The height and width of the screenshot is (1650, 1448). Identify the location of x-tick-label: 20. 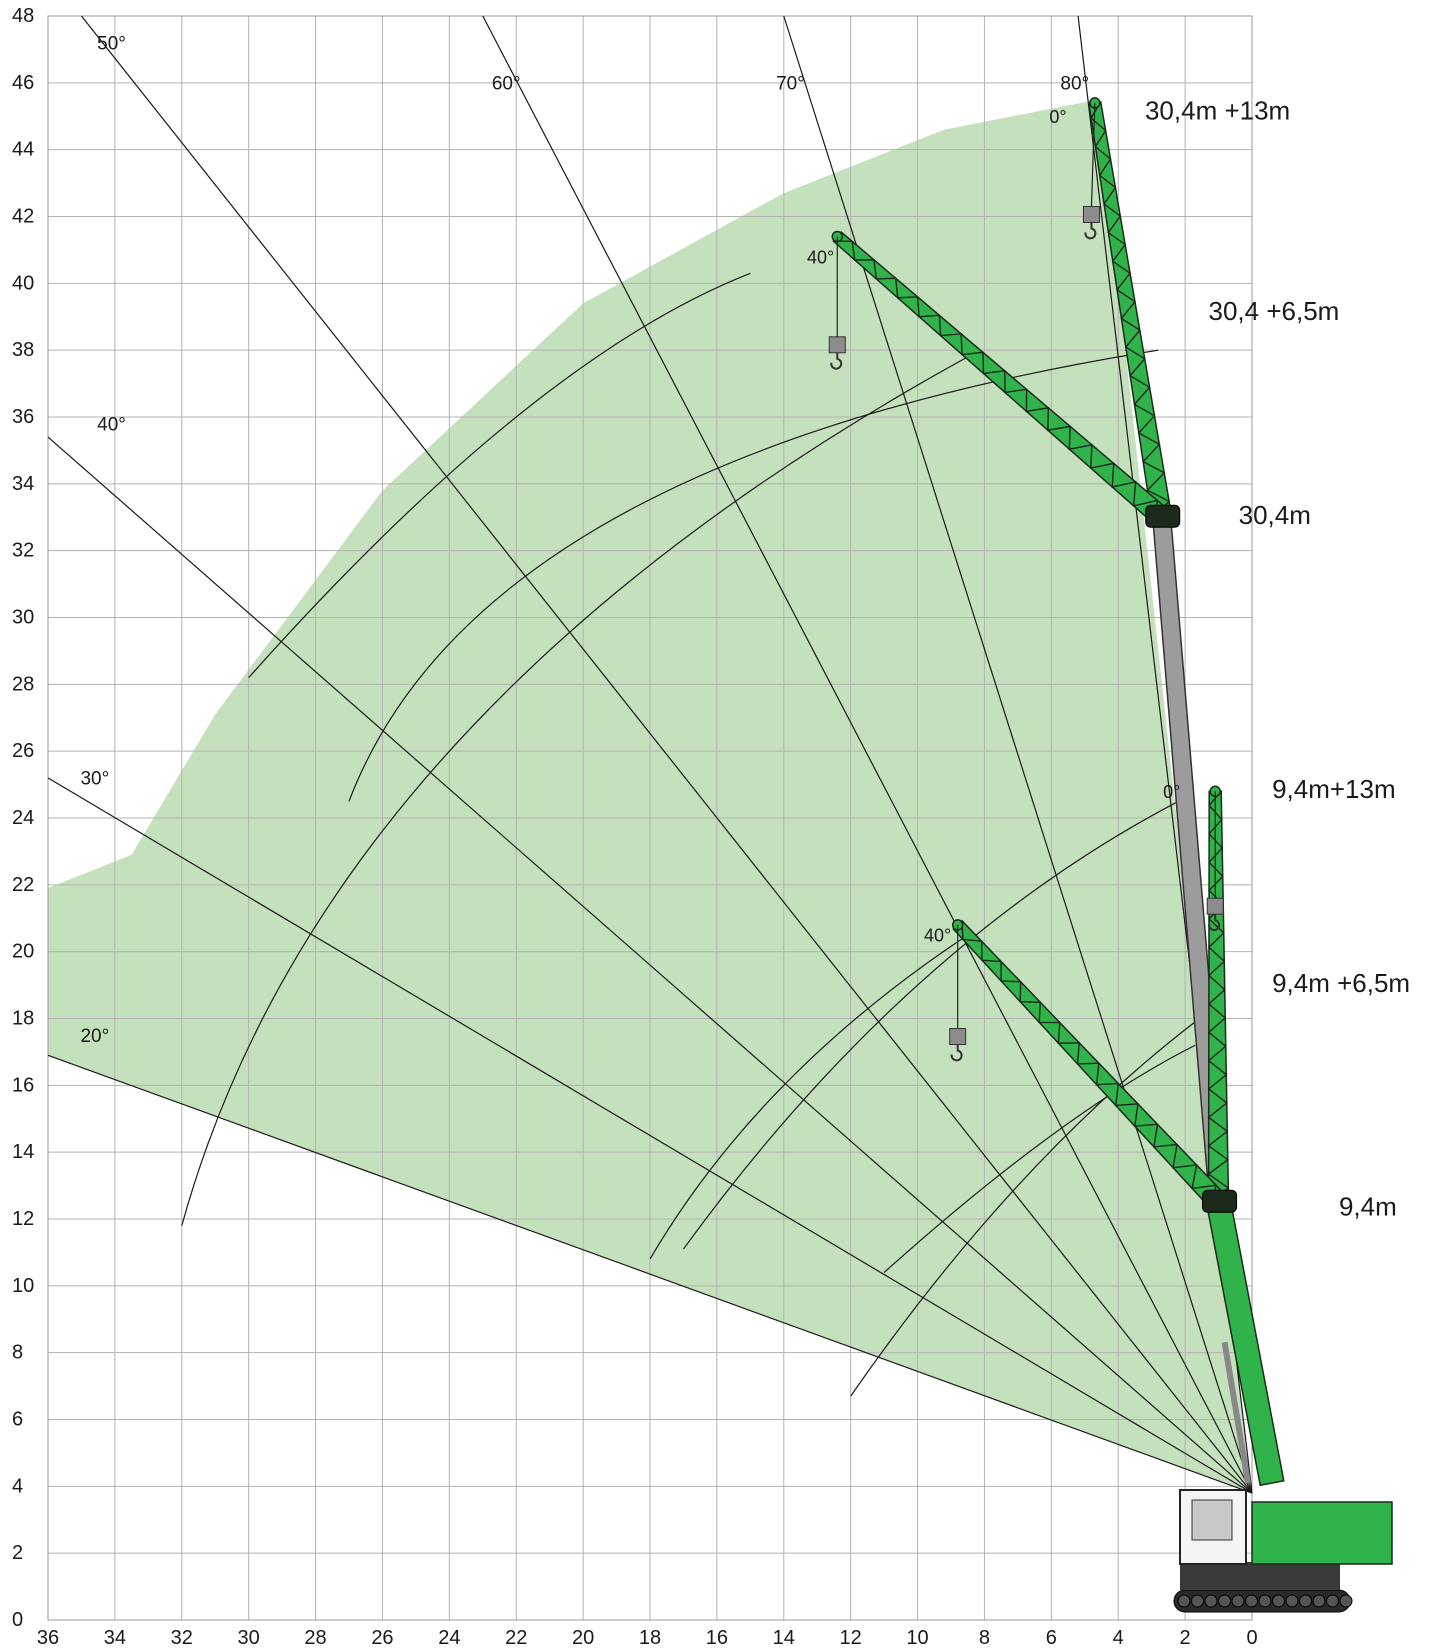
(583, 1638).